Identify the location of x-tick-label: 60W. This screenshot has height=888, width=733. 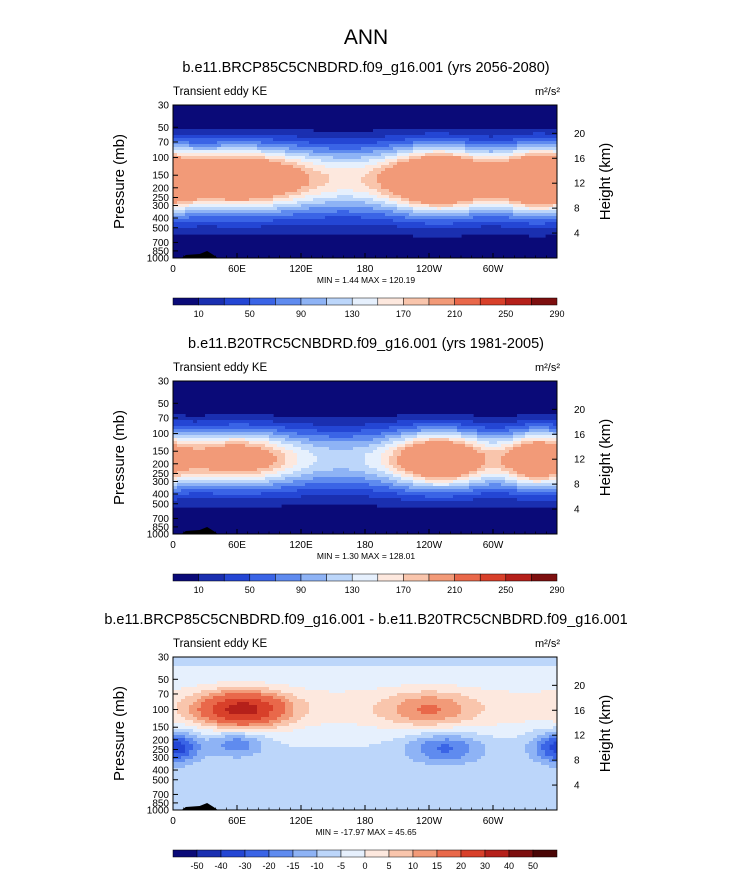
(493, 545).